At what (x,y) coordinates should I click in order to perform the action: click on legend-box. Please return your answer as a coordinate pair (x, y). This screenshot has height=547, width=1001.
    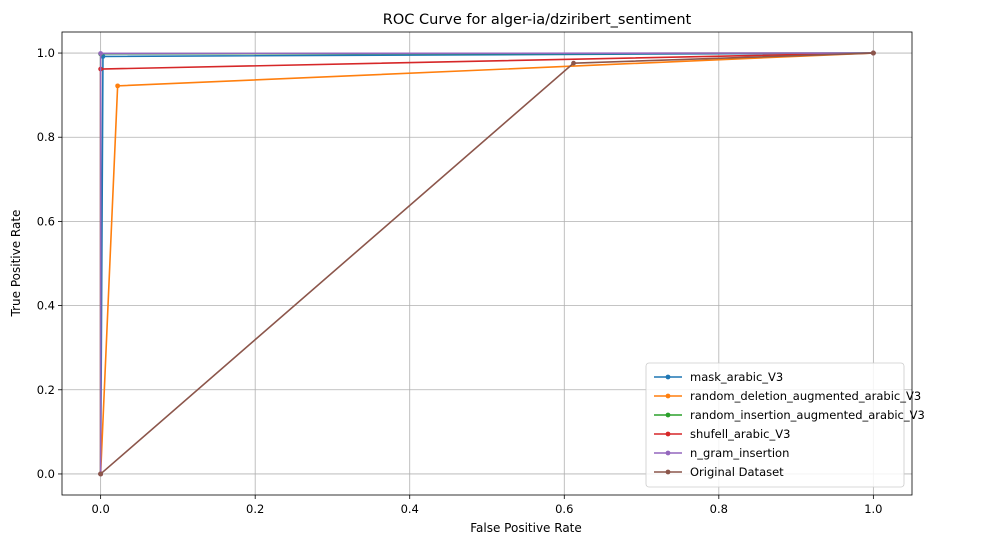
    Looking at the image, I should click on (775, 425).